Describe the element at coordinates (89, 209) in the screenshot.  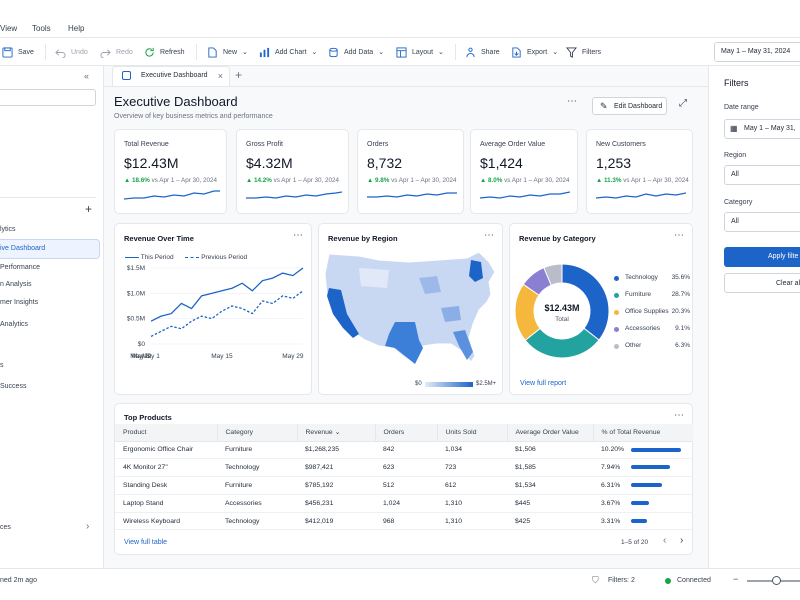
I see `add-icon: +` at that location.